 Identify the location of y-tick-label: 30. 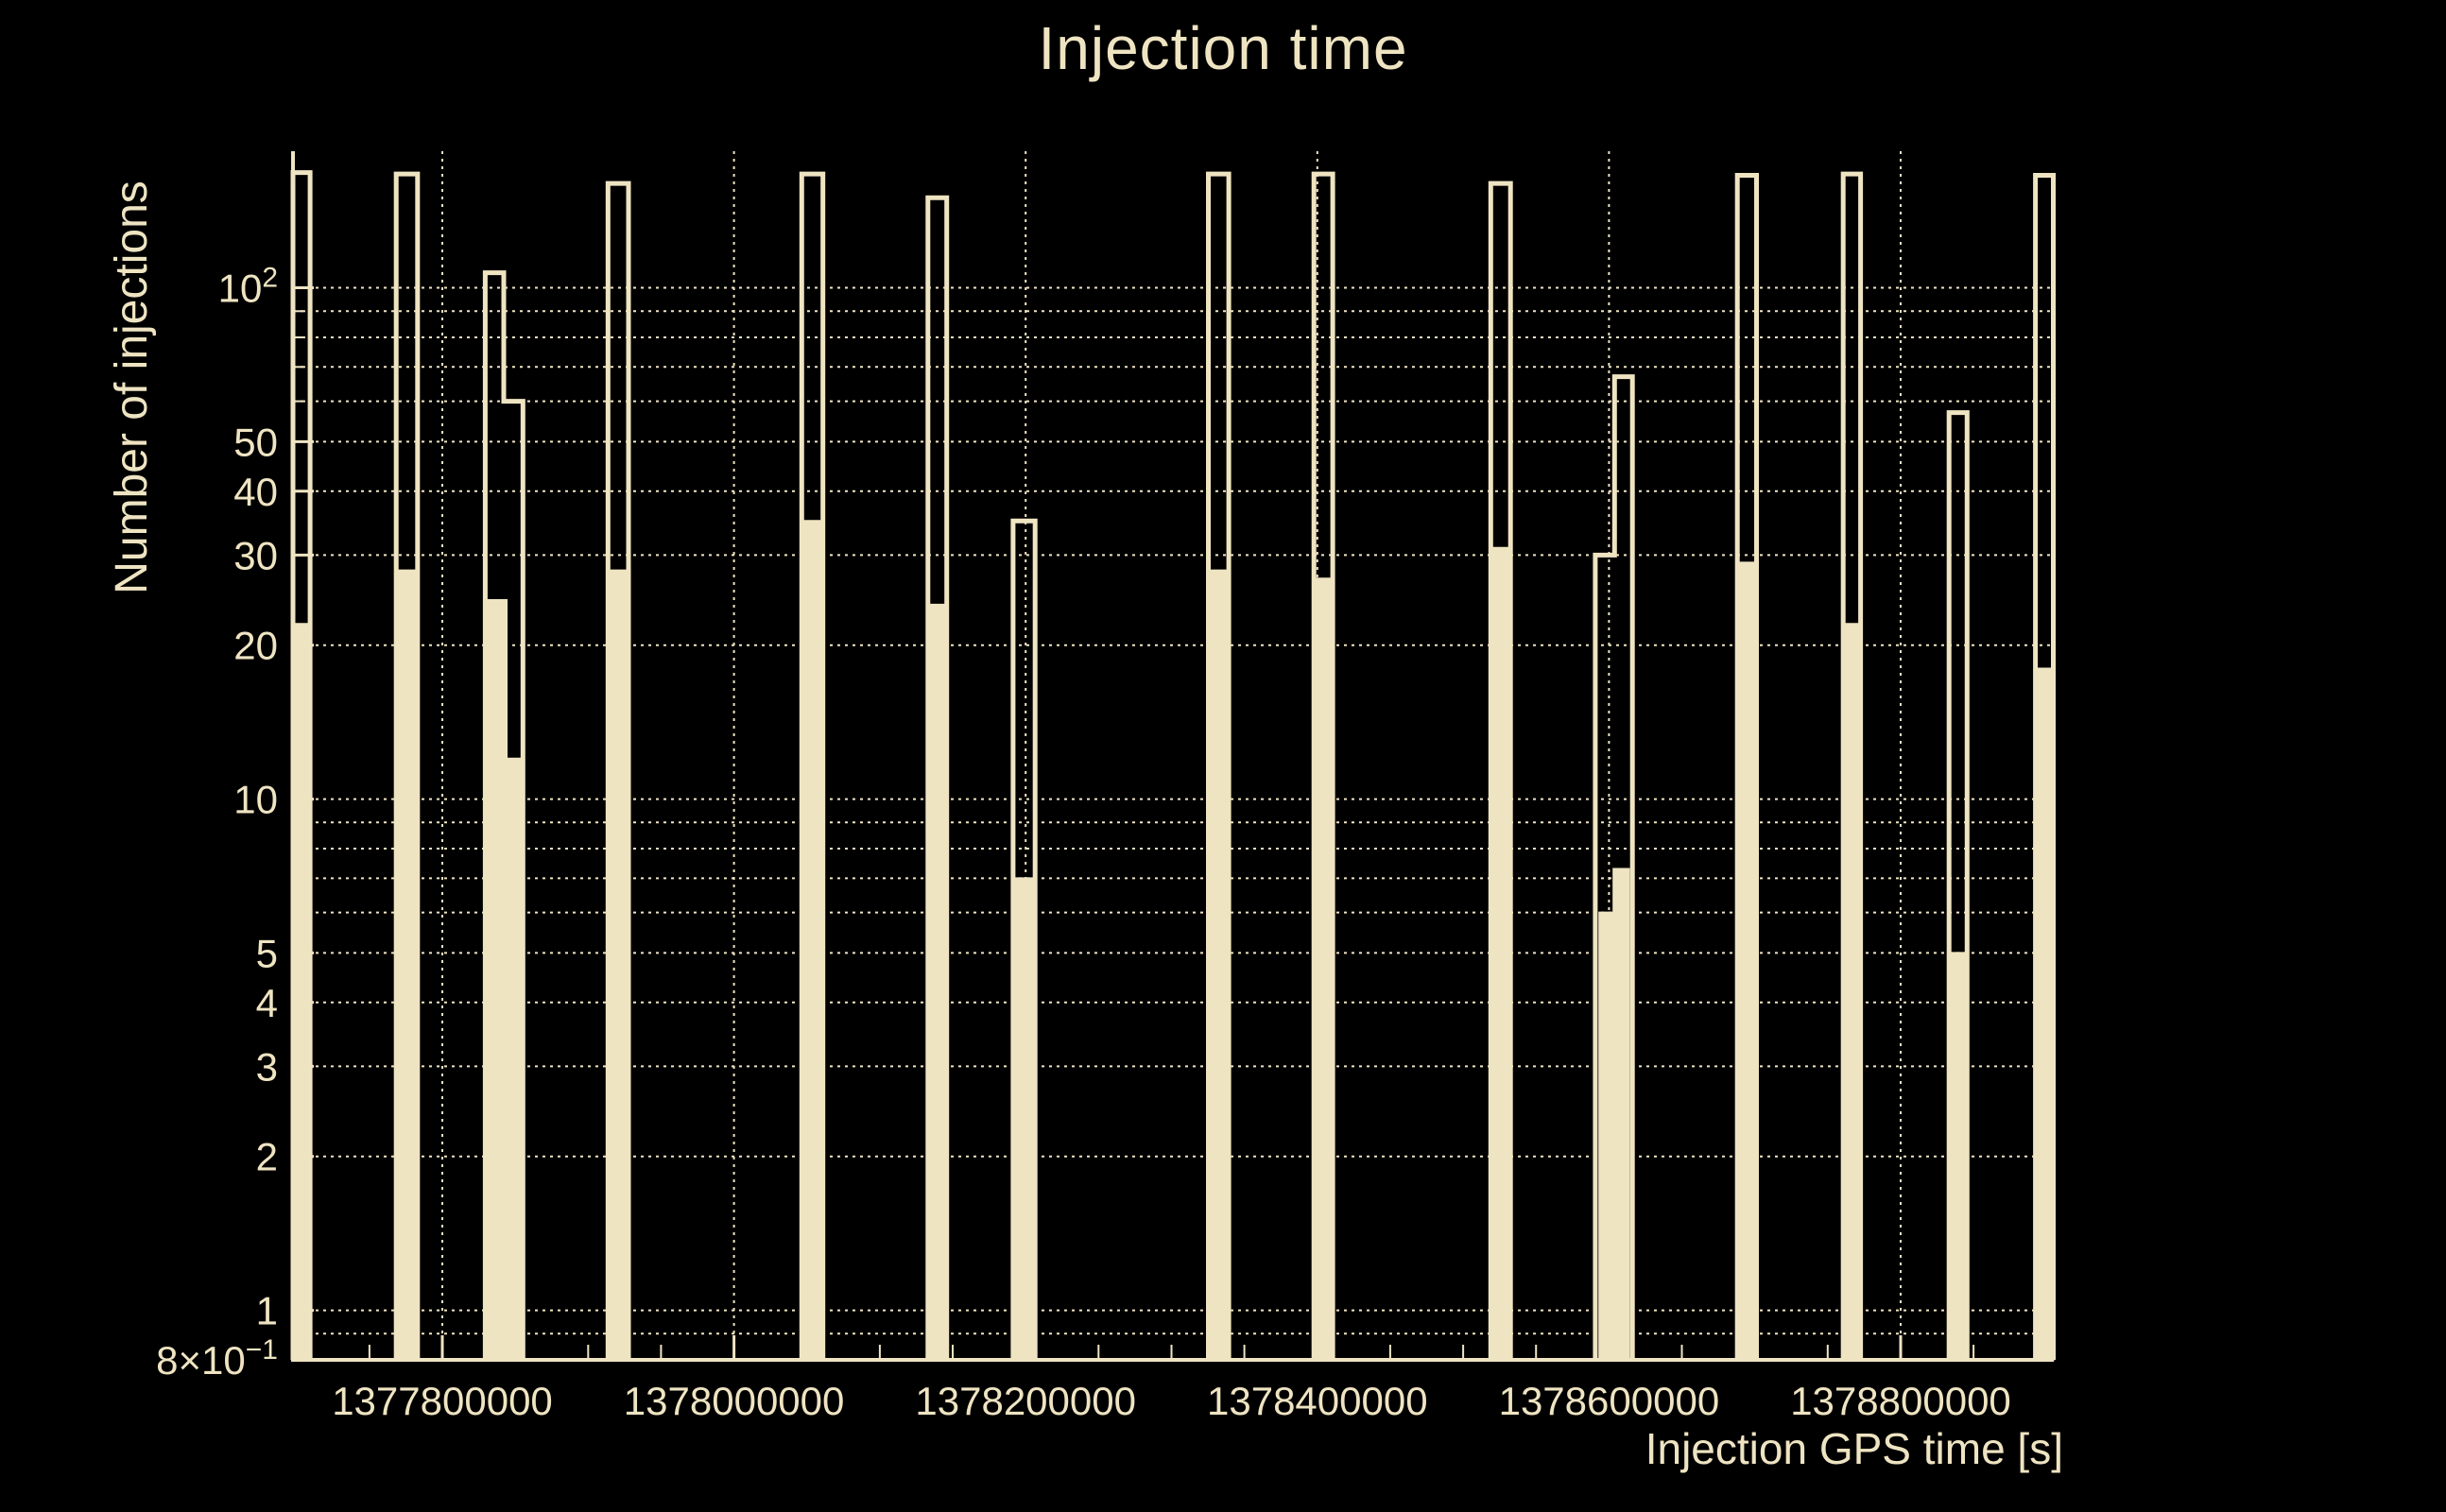
(255, 555).